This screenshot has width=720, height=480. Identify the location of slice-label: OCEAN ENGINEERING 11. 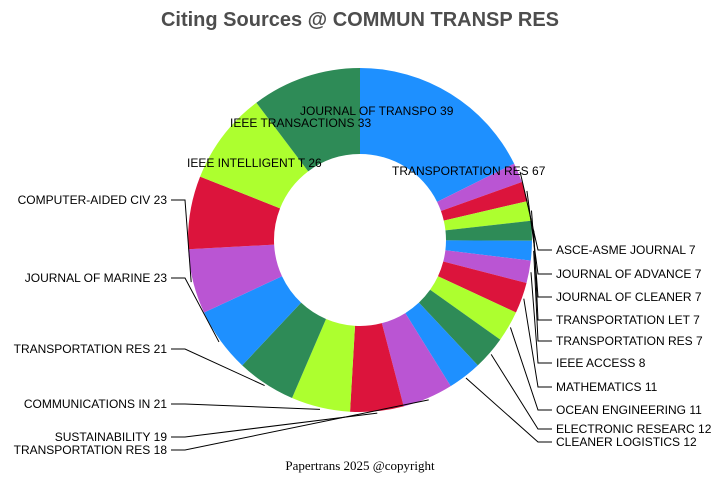
(629, 410).